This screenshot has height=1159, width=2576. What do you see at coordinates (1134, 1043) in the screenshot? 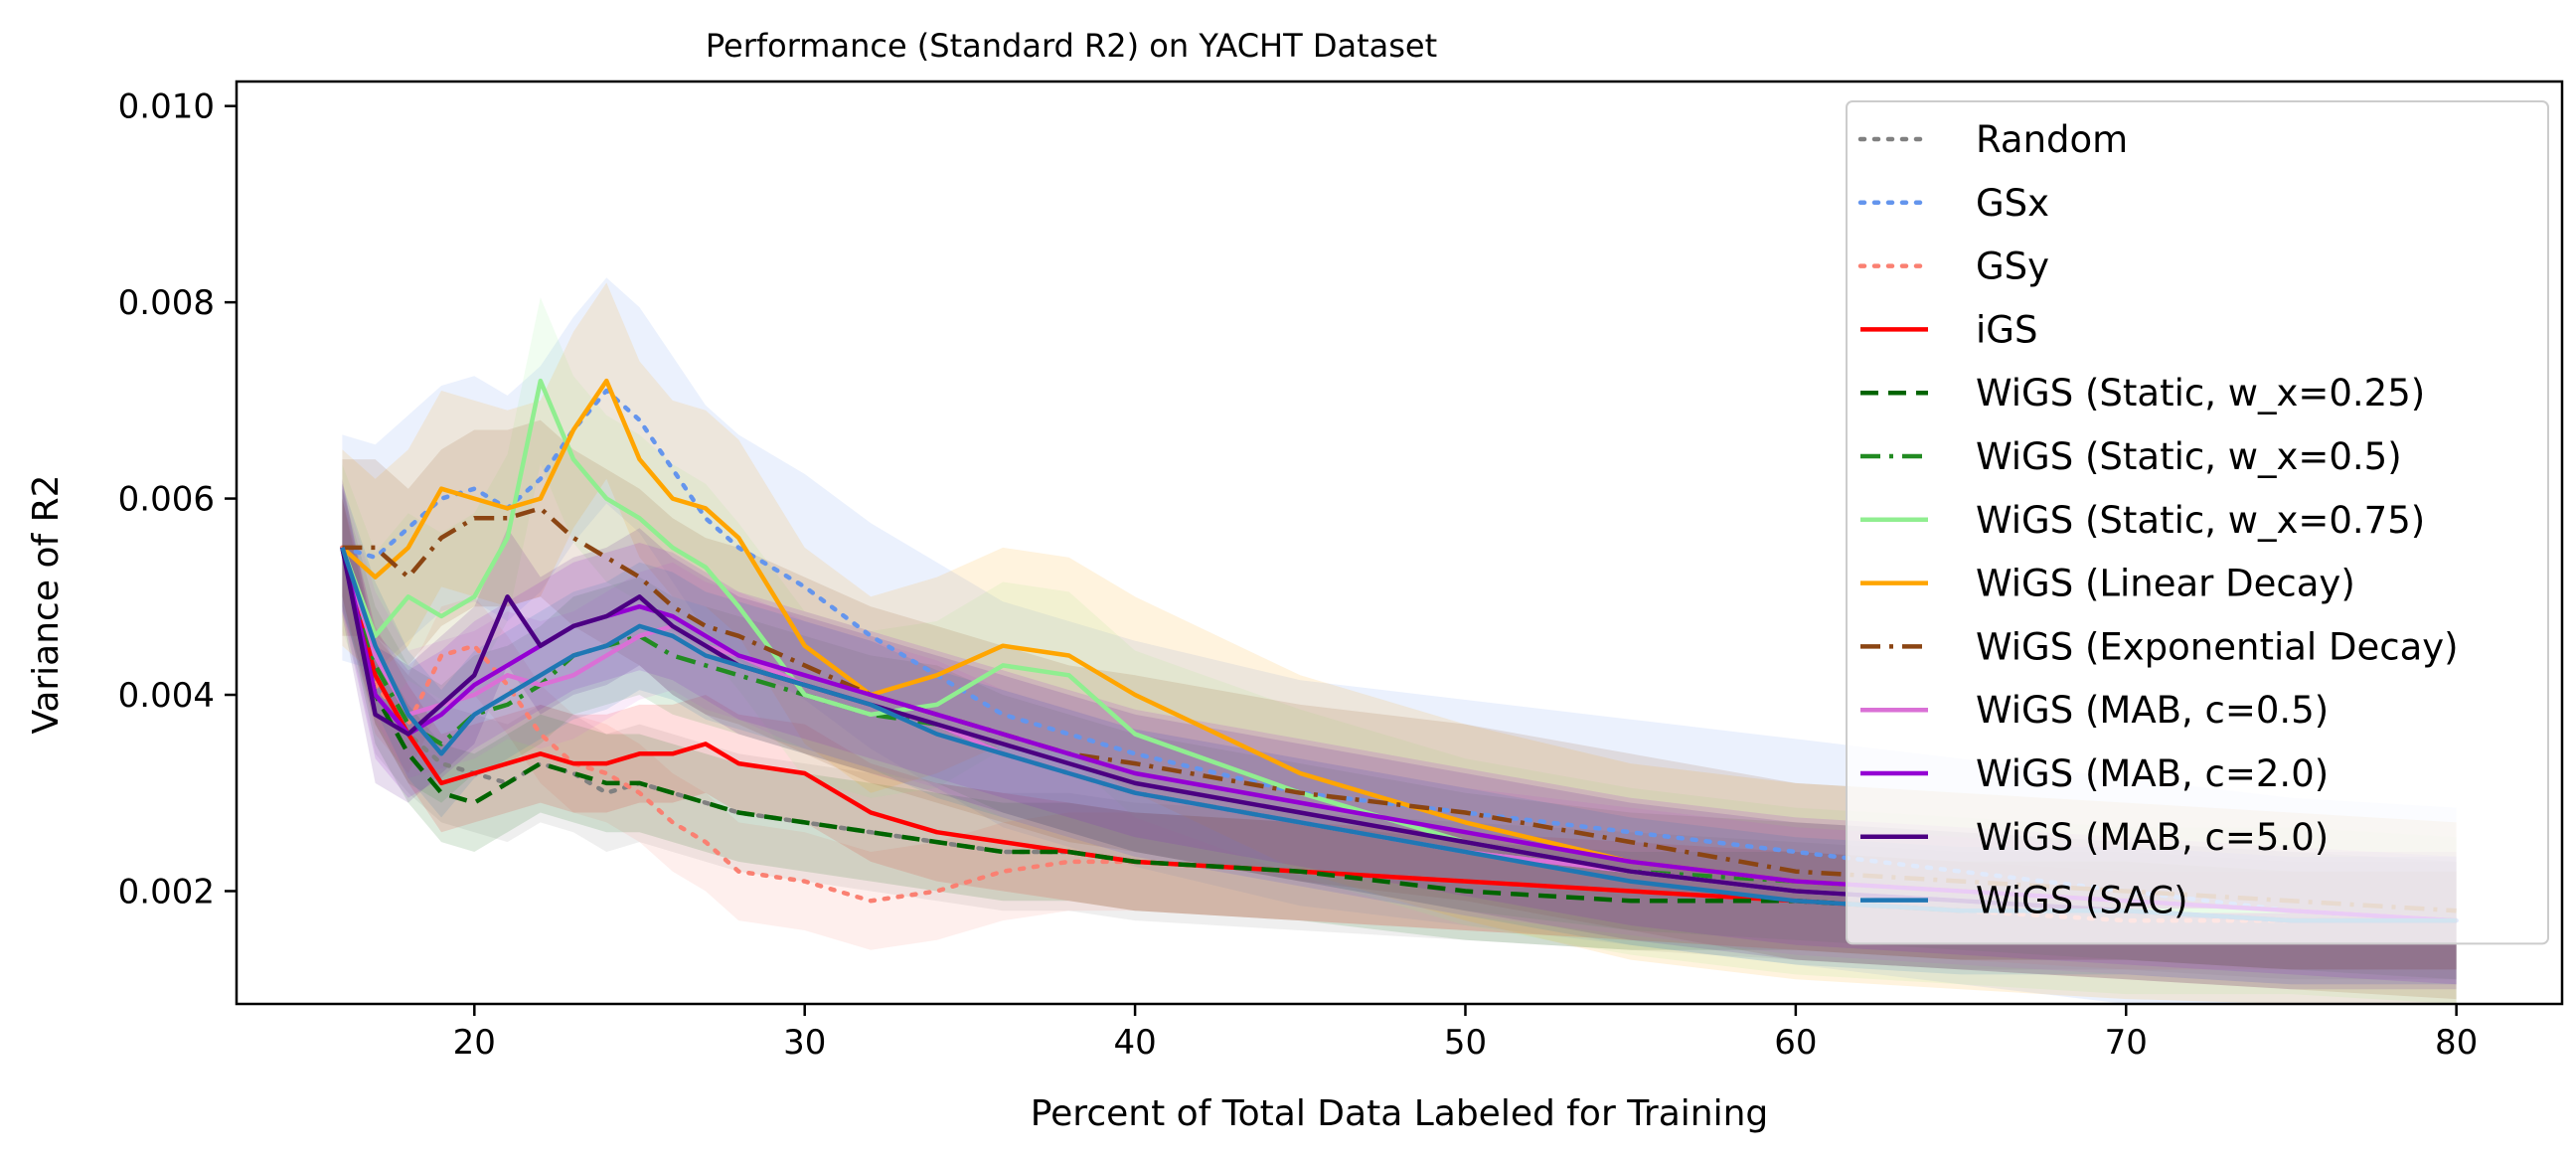
I see `x-tick-label: 40` at bounding box center [1134, 1043].